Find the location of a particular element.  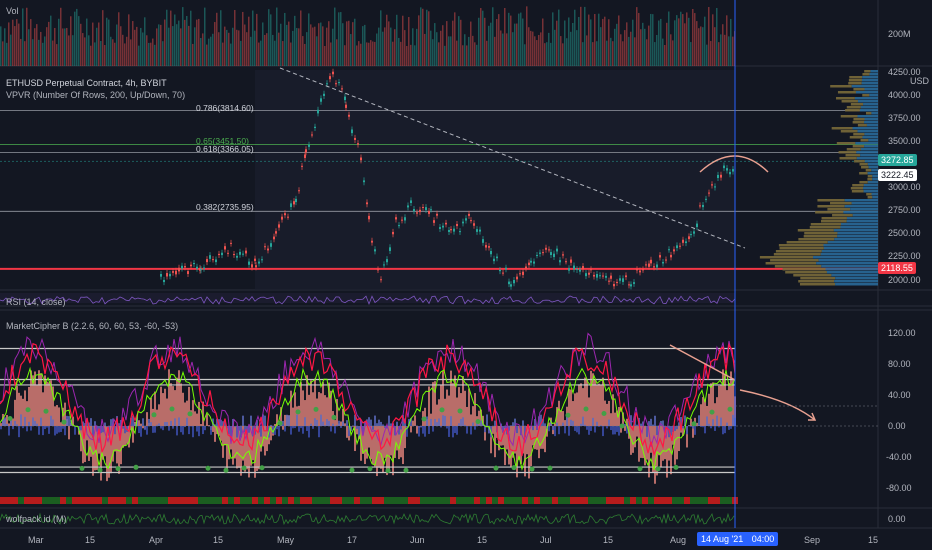

wolfpack-pane-title: wolfpack id (M) is located at coordinates (36, 519).